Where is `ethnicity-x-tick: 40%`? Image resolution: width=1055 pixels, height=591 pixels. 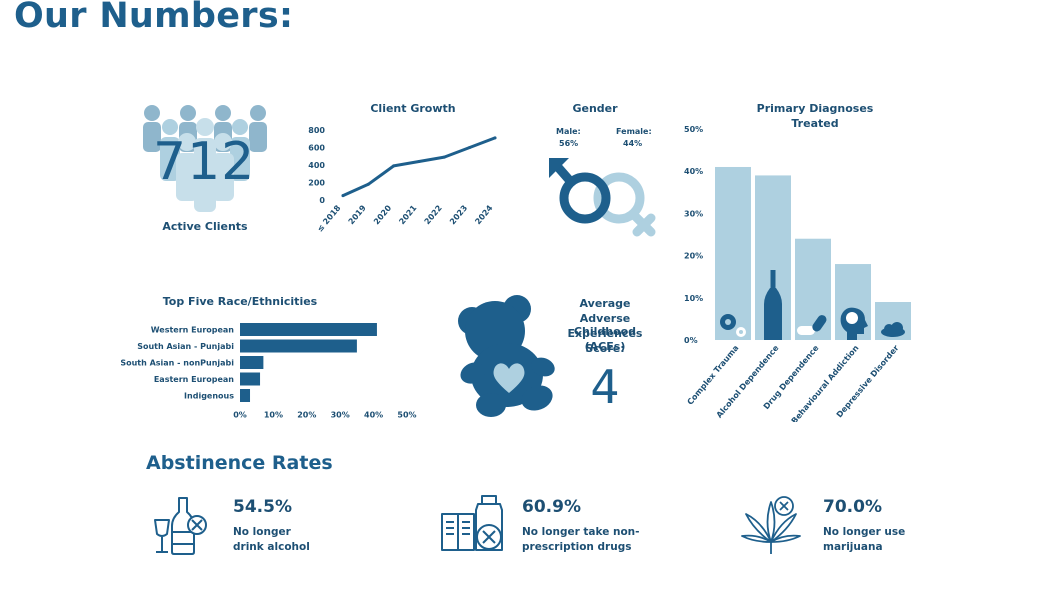
ethnicity-x-tick: 40% is located at coordinates (373, 415).